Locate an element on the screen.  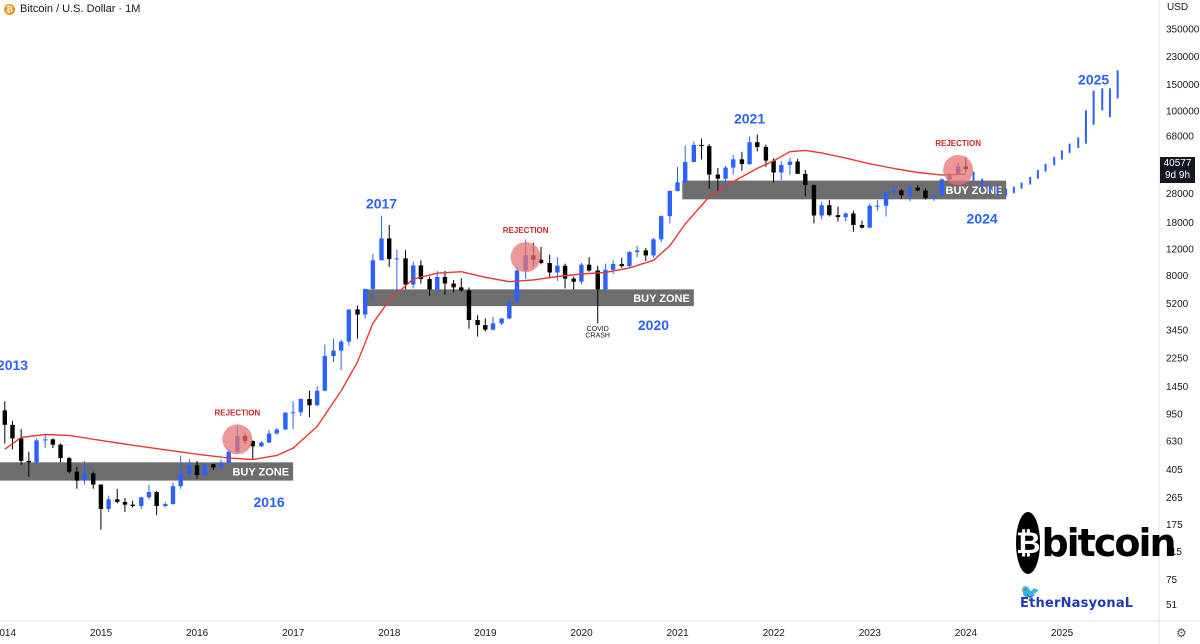
currency-label: USD is located at coordinates (1178, 7).